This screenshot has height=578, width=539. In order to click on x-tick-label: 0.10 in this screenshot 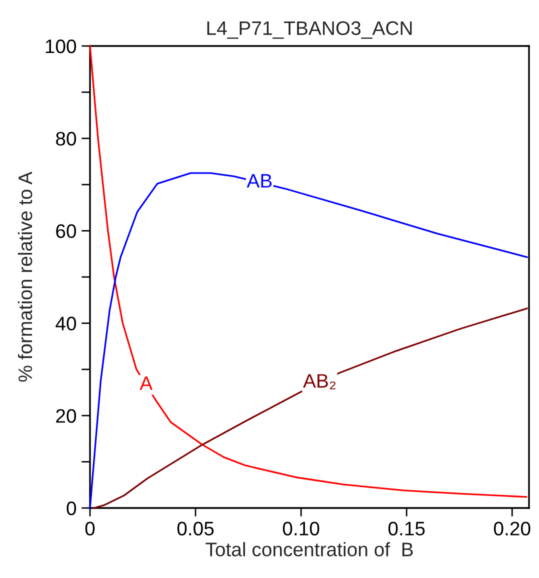, I will do `click(301, 529)`.